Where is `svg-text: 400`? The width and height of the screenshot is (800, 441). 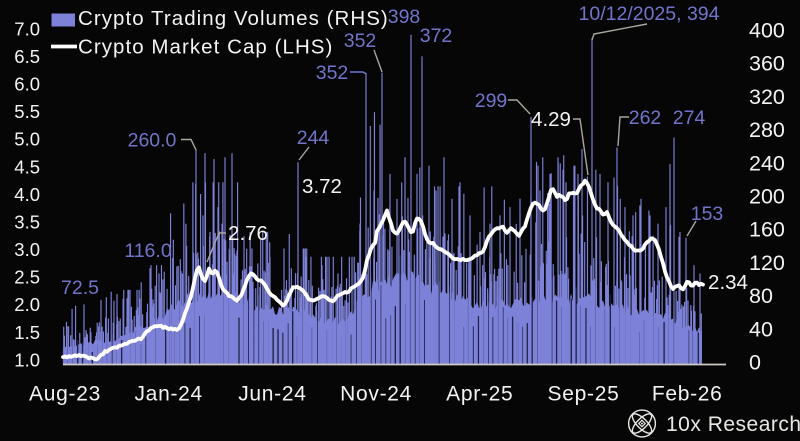 svg-text: 400 is located at coordinates (767, 31).